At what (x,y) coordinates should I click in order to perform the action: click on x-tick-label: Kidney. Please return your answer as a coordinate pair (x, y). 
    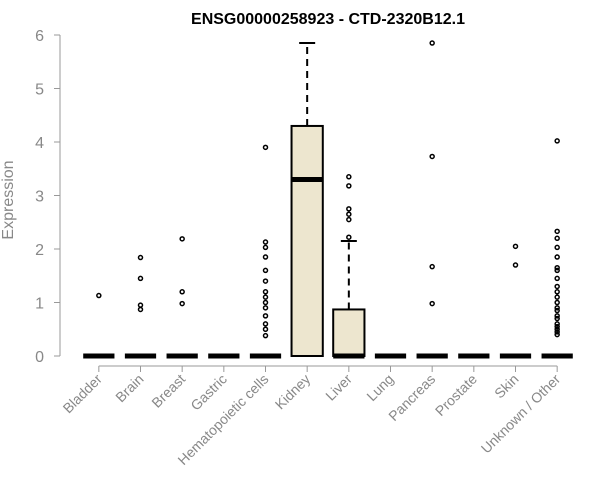
    Looking at the image, I should click on (293, 392).